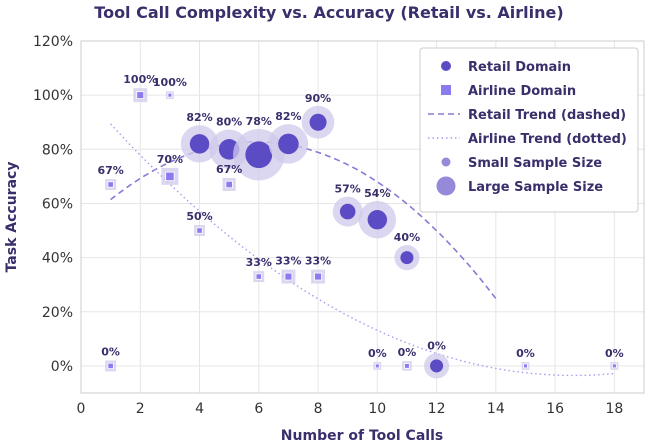  Describe the element at coordinates (407, 237) in the screenshot. I see `retail-point-label: 40%` at that location.